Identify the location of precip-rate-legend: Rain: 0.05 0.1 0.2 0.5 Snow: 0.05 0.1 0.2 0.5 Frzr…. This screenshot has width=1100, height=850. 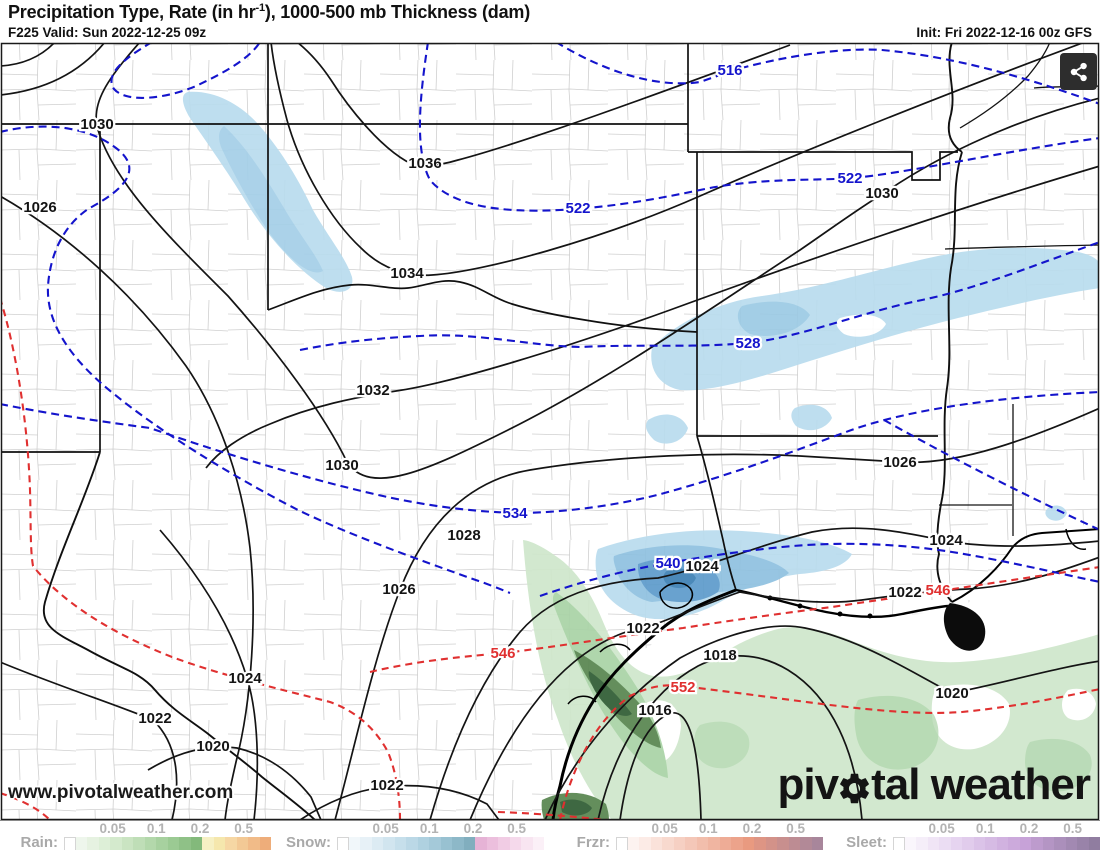
(550, 835).